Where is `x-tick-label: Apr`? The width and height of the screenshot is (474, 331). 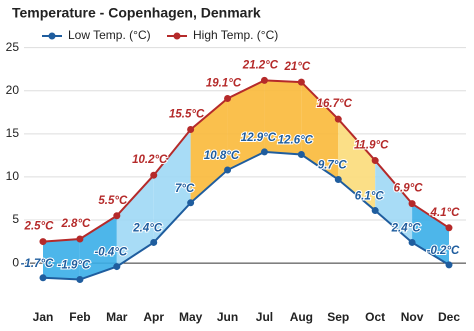 x-tick-label: Apr is located at coordinates (153, 317).